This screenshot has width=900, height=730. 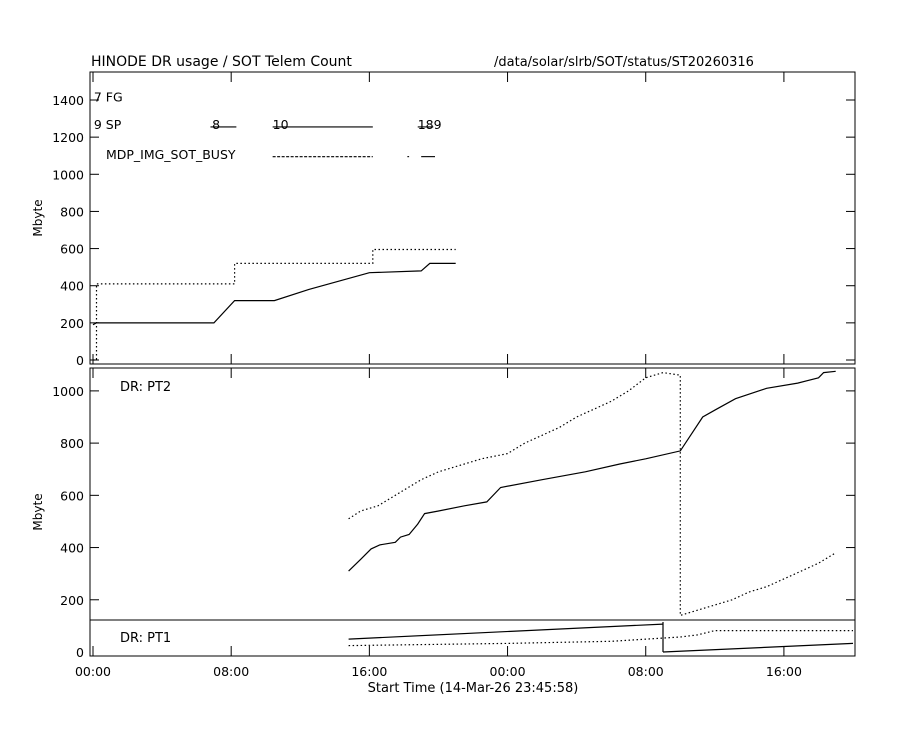 I want to click on y-tick-label: 1400, so click(x=68, y=100).